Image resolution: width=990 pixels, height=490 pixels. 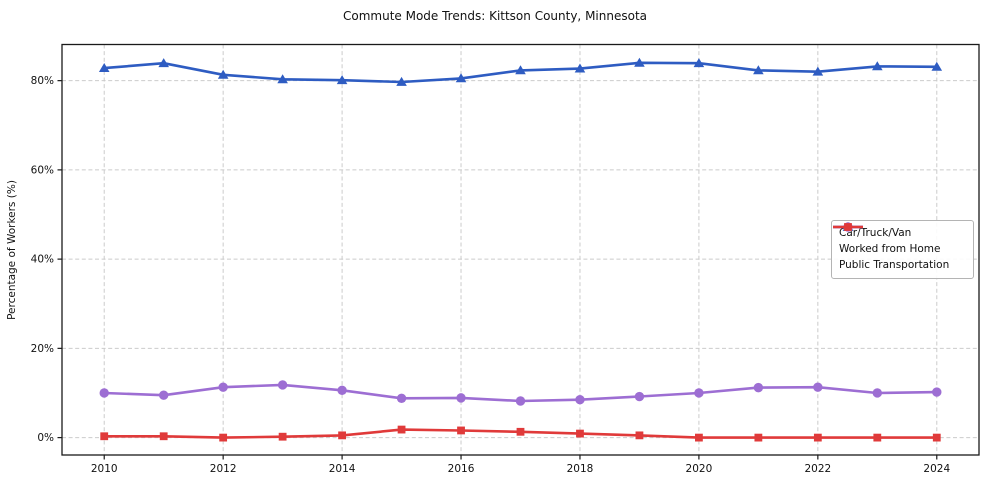 I want to click on legend-square-marker-icon, so click(x=848, y=227).